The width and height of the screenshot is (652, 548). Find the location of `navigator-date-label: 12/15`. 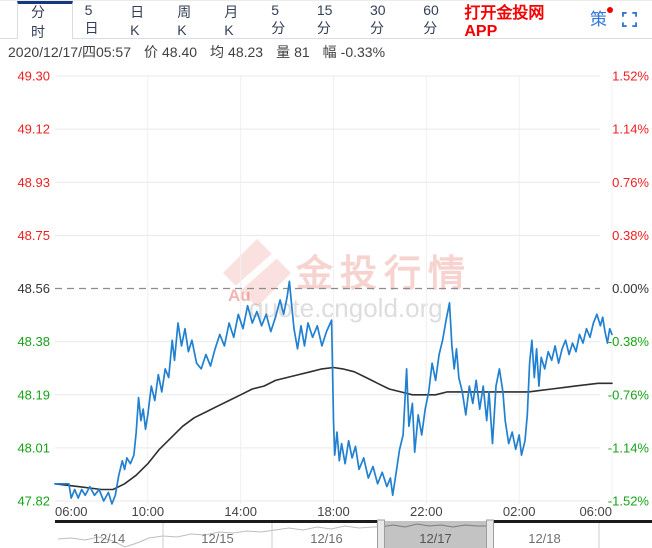

navigator-date-label: 12/15 is located at coordinates (217, 538).